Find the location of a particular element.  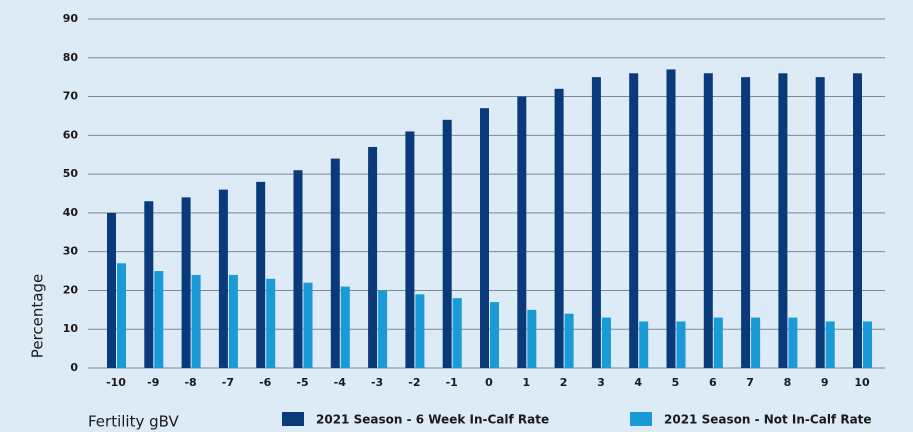

y-tick-label: 20 is located at coordinates (71, 289).